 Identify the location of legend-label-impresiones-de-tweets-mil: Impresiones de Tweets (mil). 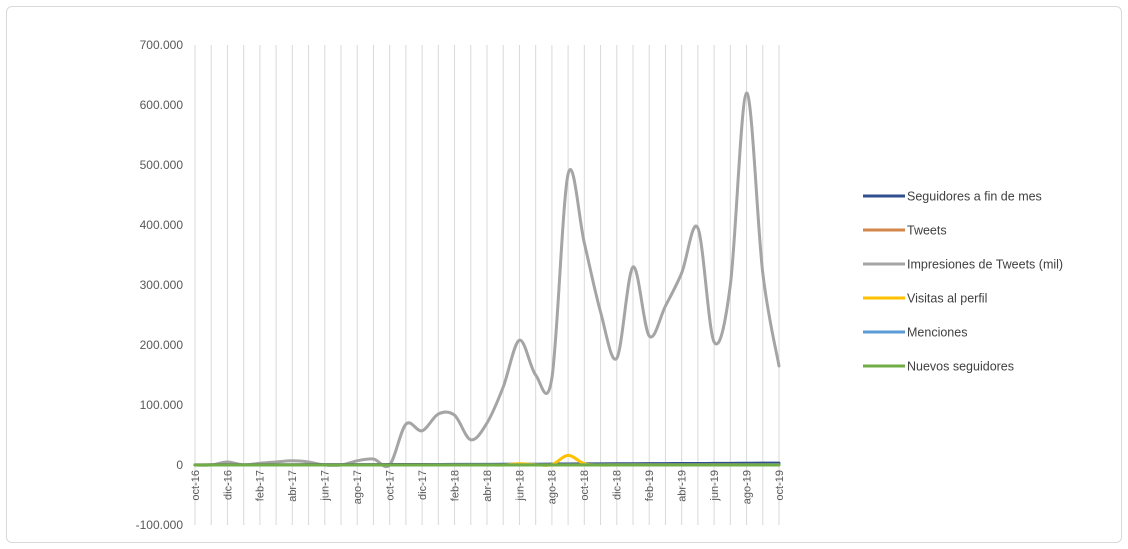
(985, 265).